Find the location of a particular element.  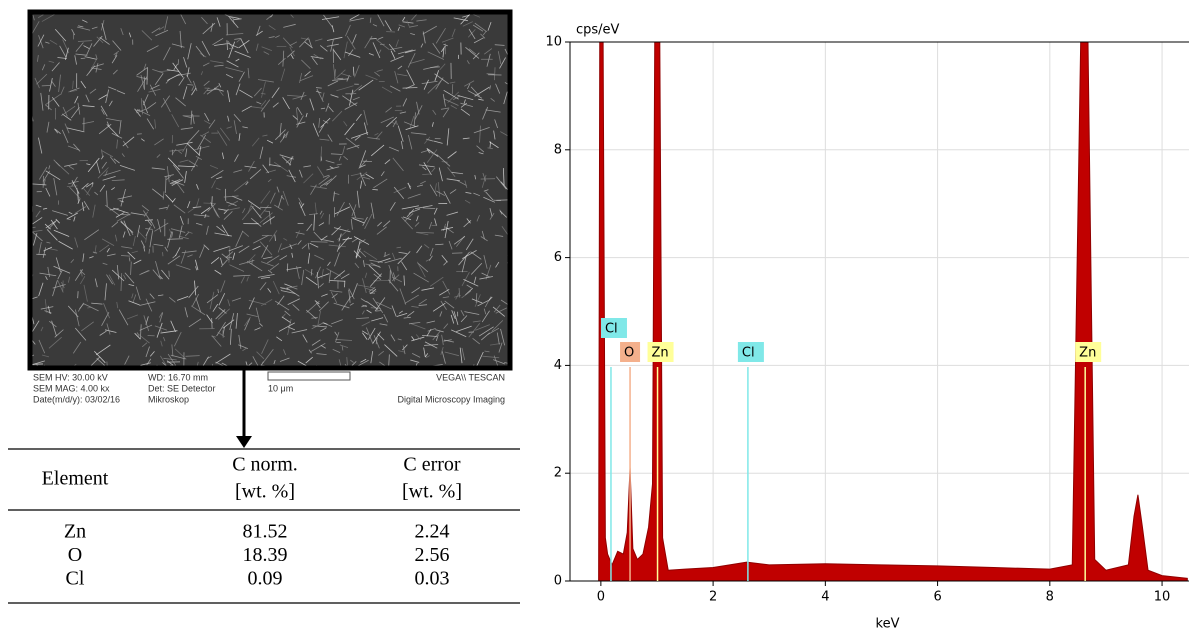

sem-info: 10 μm is located at coordinates (280, 388).